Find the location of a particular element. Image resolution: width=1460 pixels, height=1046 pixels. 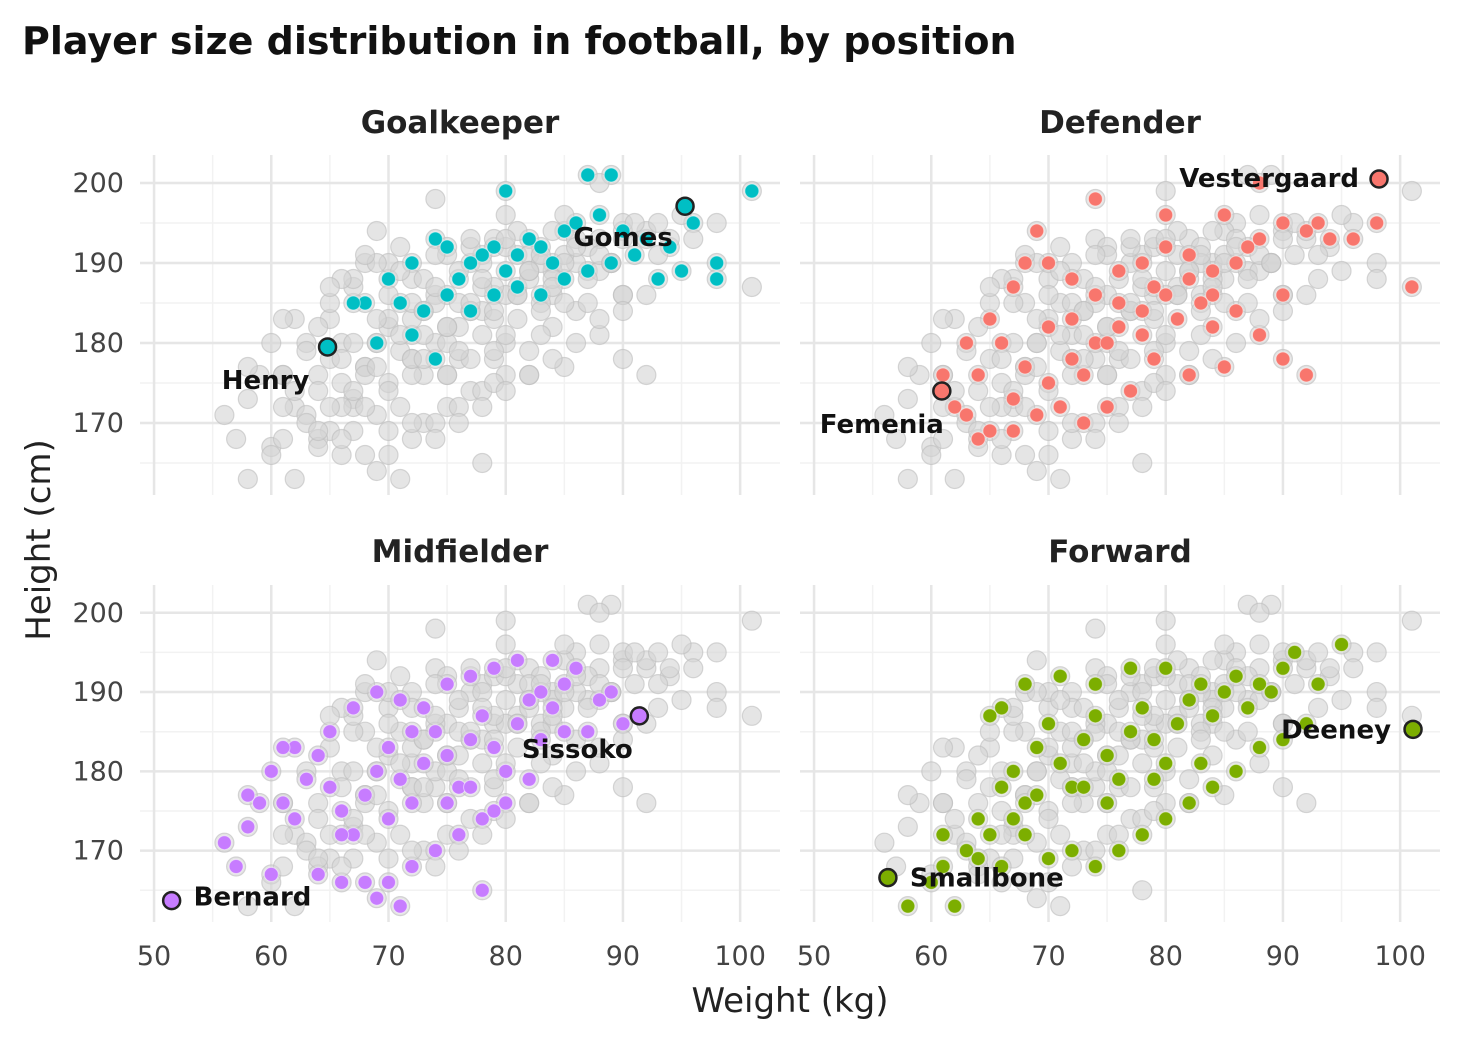

panel-title: Forward is located at coordinates (1120, 552).